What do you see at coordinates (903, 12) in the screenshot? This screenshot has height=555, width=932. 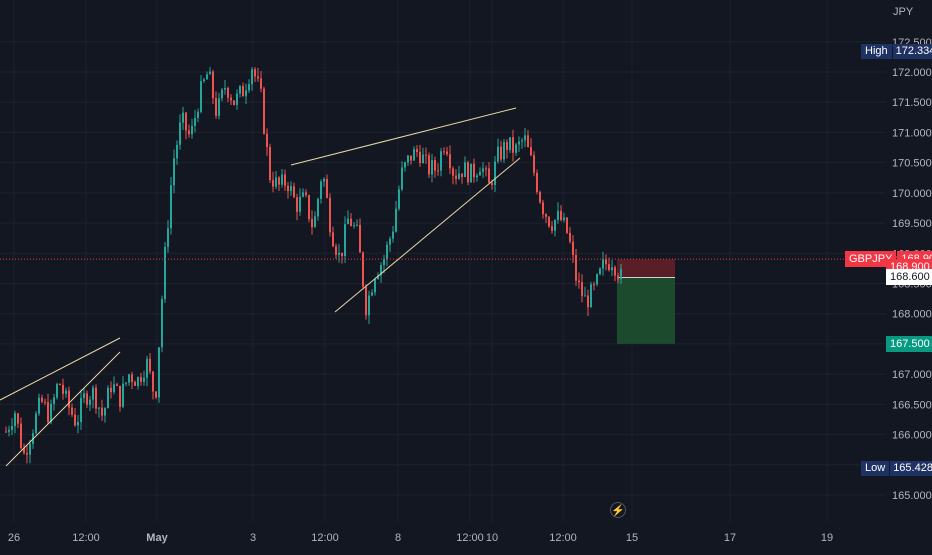 I see `currency-label: JPY` at bounding box center [903, 12].